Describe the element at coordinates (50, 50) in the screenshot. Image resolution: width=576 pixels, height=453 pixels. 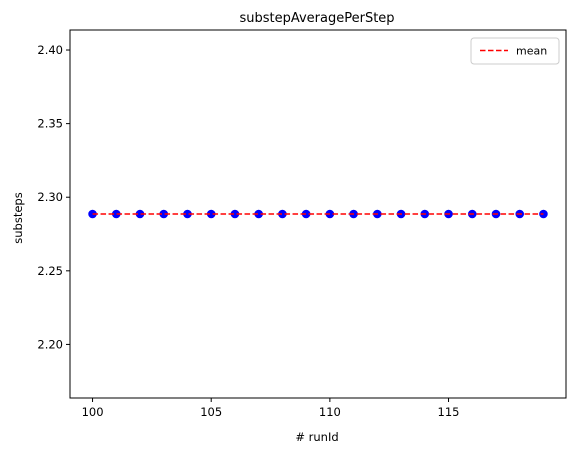
I see `y-tick-label: 2.40` at that location.